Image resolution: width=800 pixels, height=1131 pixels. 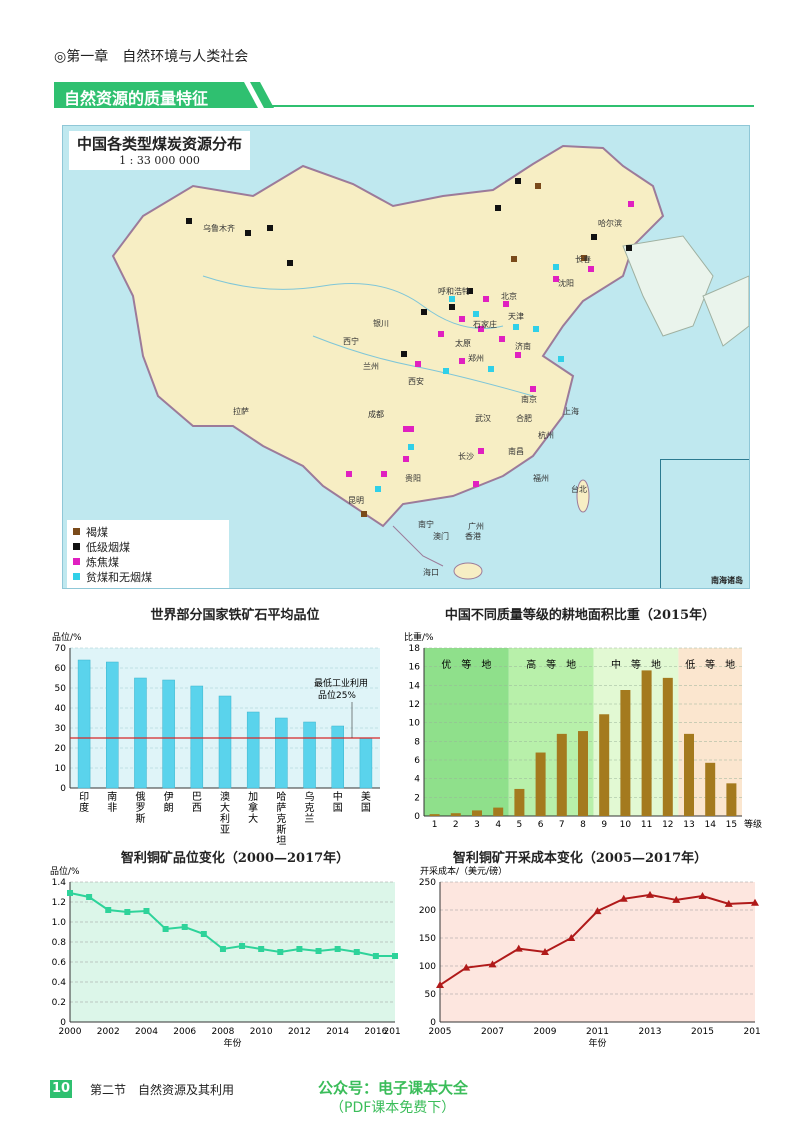 What do you see at coordinates (415, 724) in the screenshot?
I see `y-tick-label: 10` at bounding box center [415, 724].